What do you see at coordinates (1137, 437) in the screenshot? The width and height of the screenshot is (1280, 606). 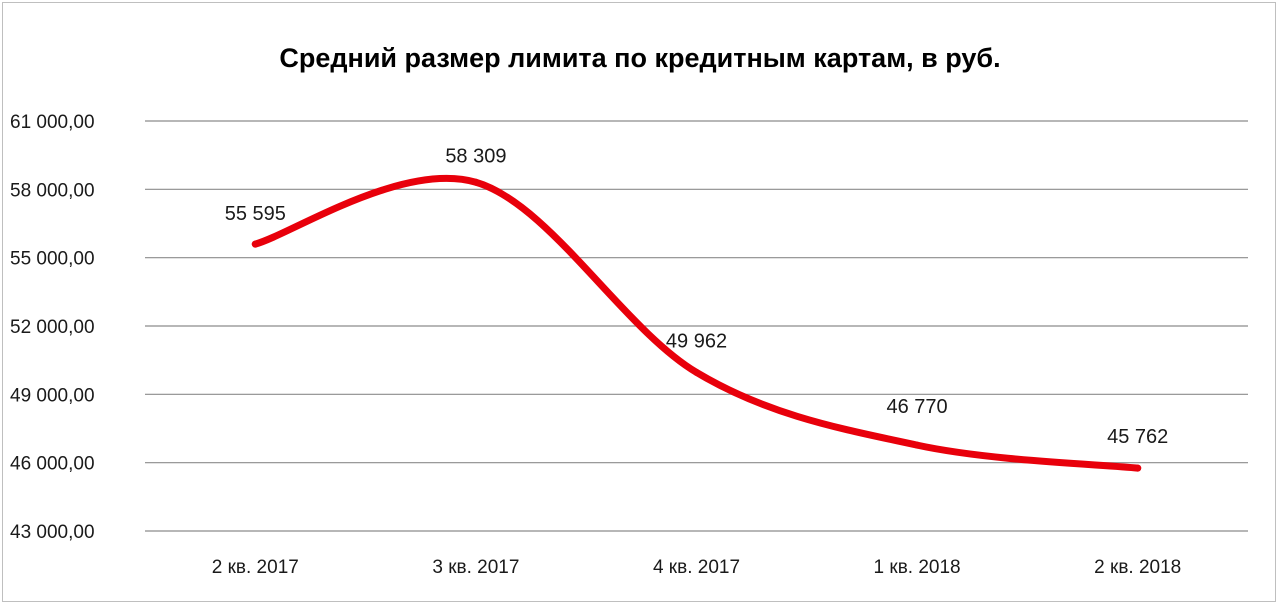 I see `data-label: 45 762` at bounding box center [1137, 437].